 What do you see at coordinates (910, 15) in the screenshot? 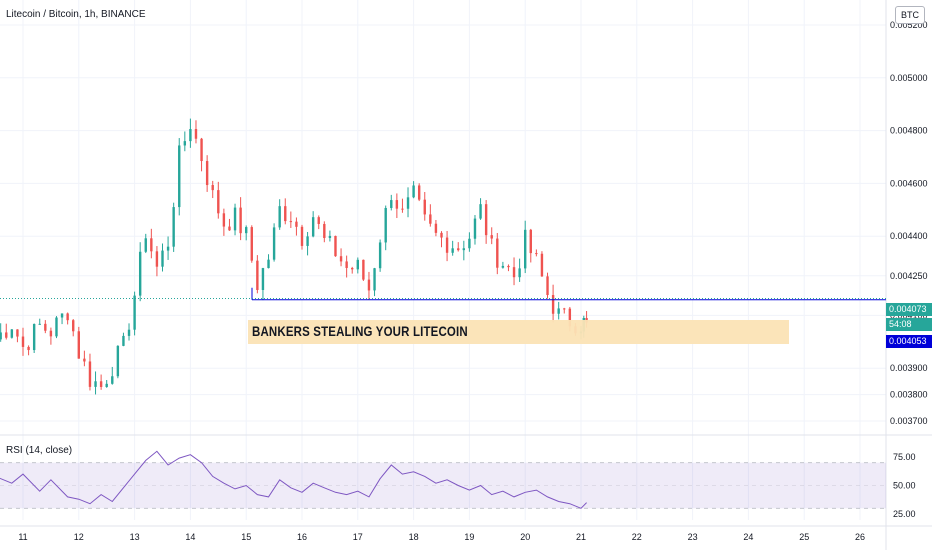
I see `currency-button: BTC` at bounding box center [910, 15].